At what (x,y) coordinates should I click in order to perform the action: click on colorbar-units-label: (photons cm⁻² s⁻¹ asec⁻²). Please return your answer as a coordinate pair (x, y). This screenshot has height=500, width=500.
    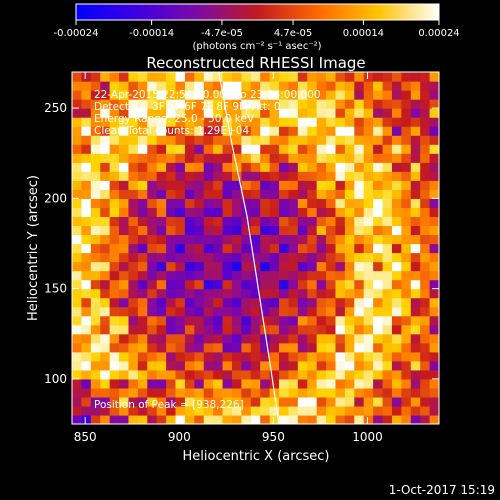
    Looking at the image, I should click on (256, 46).